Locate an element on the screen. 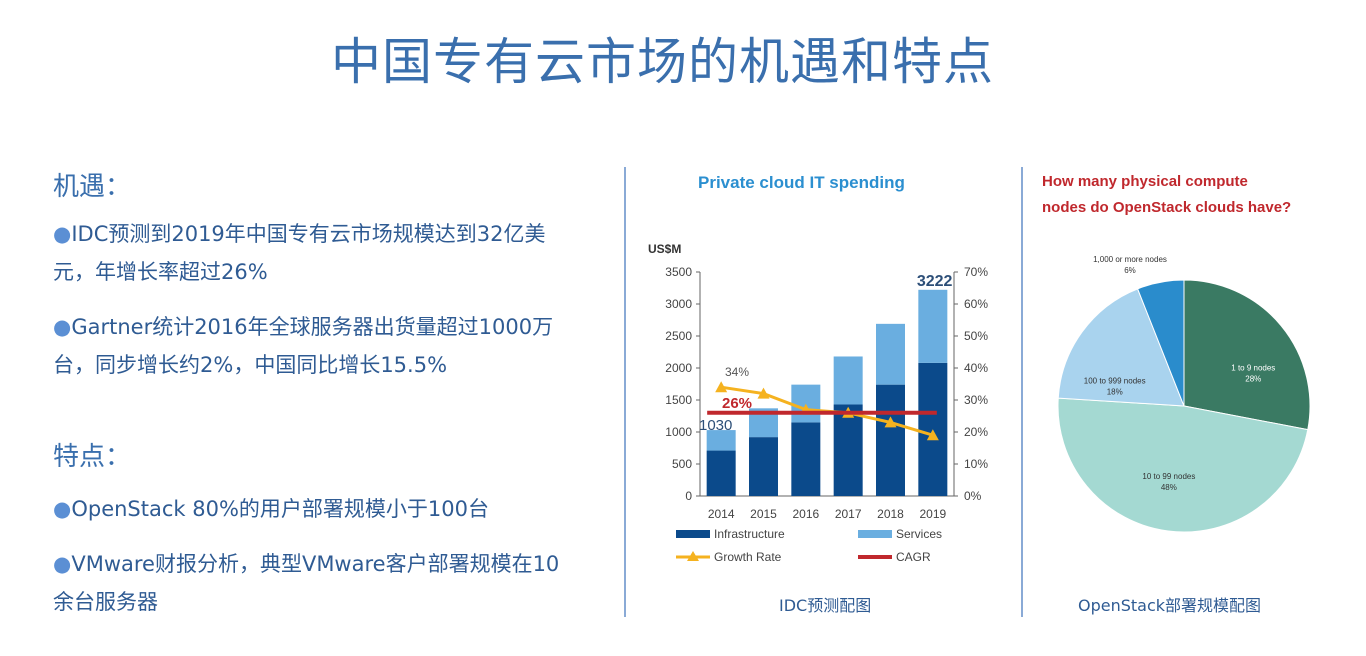  chart-title: Private cloud IT spending is located at coordinates (801, 182).